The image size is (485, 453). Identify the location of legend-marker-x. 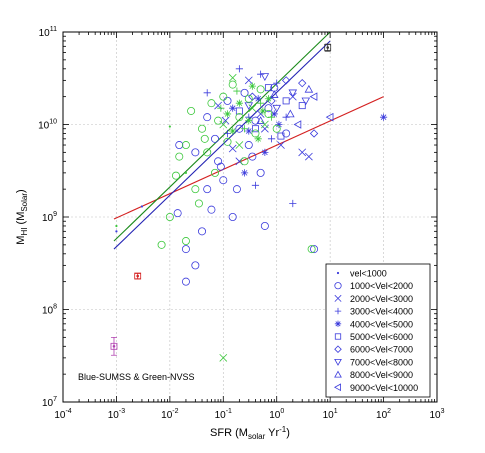
(338, 298).